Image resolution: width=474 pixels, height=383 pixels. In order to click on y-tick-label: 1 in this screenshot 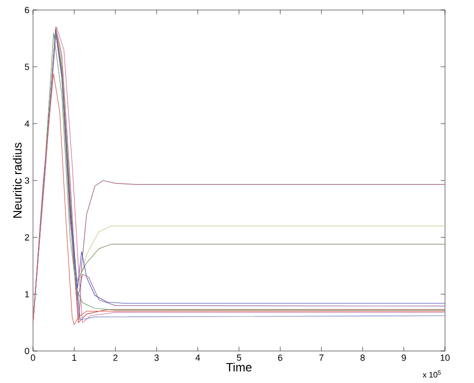, I will do `click(27, 294)`.